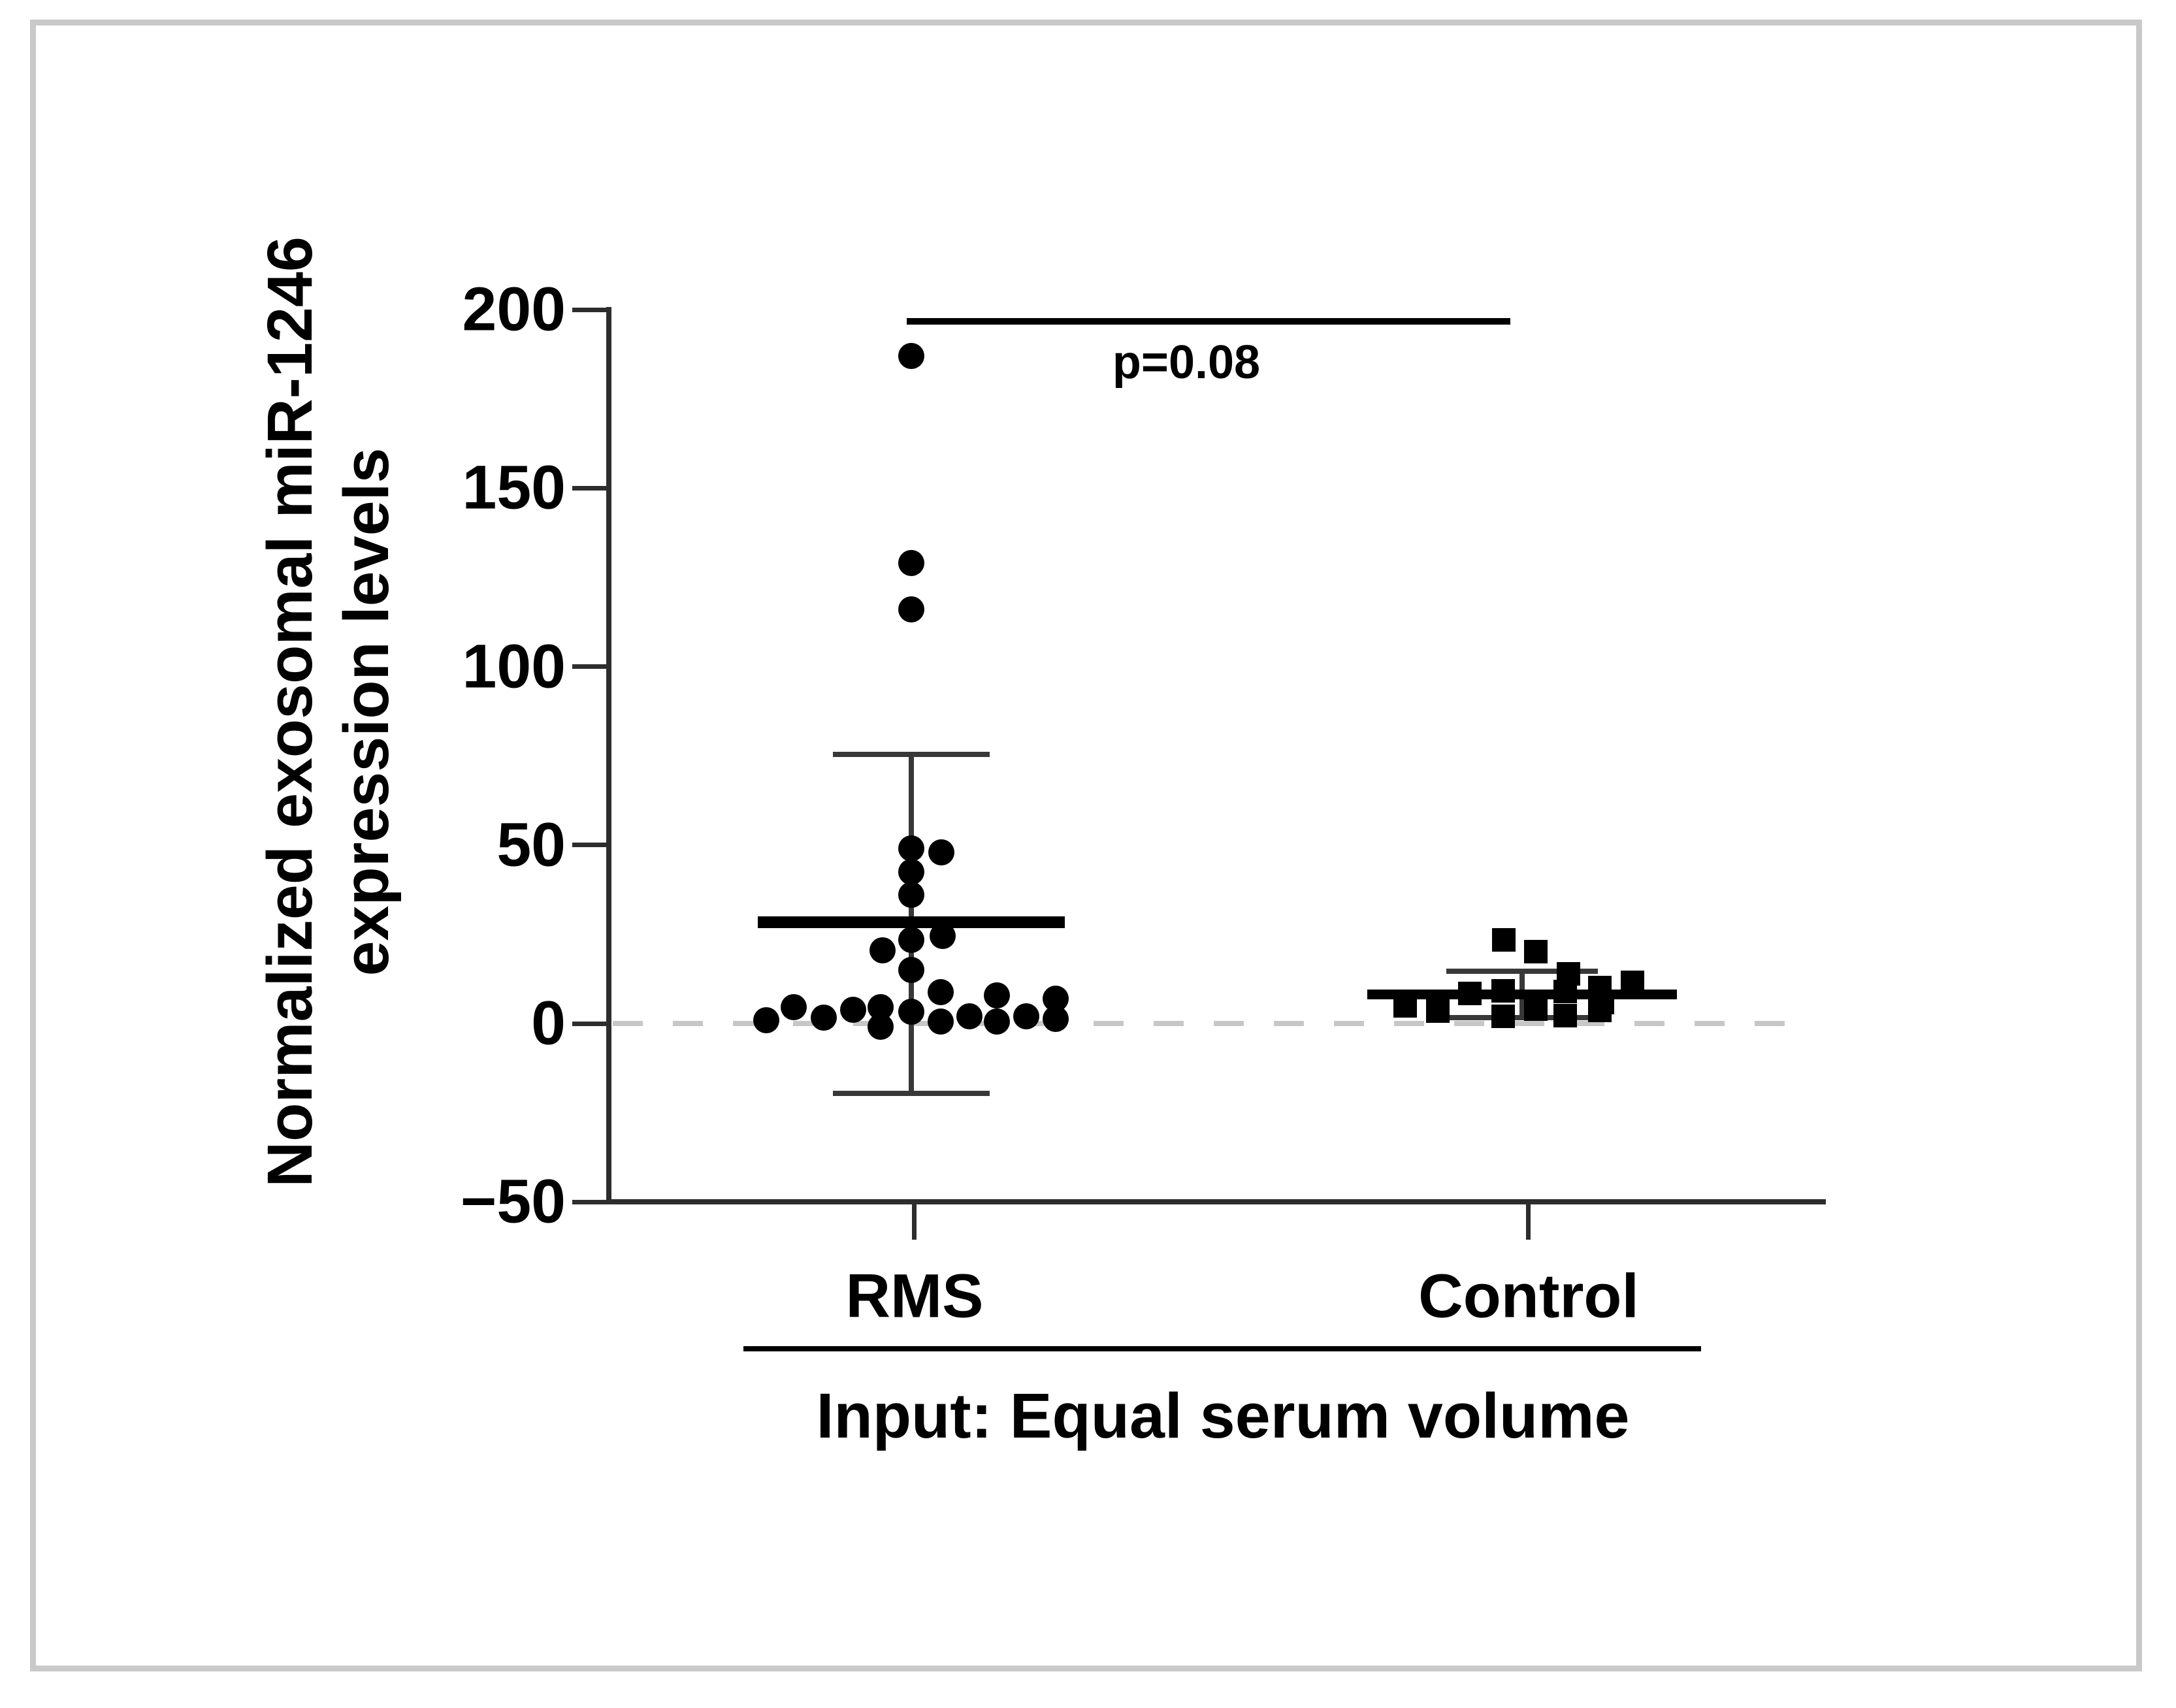  What do you see at coordinates (914, 1296) in the screenshot?
I see `category-label-rms: RMS` at bounding box center [914, 1296].